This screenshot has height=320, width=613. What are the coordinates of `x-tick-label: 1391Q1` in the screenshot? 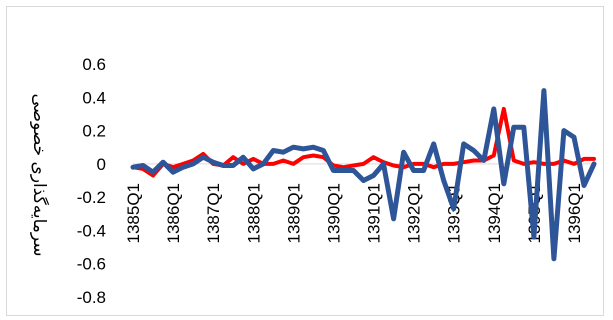 It's located at (374, 213).